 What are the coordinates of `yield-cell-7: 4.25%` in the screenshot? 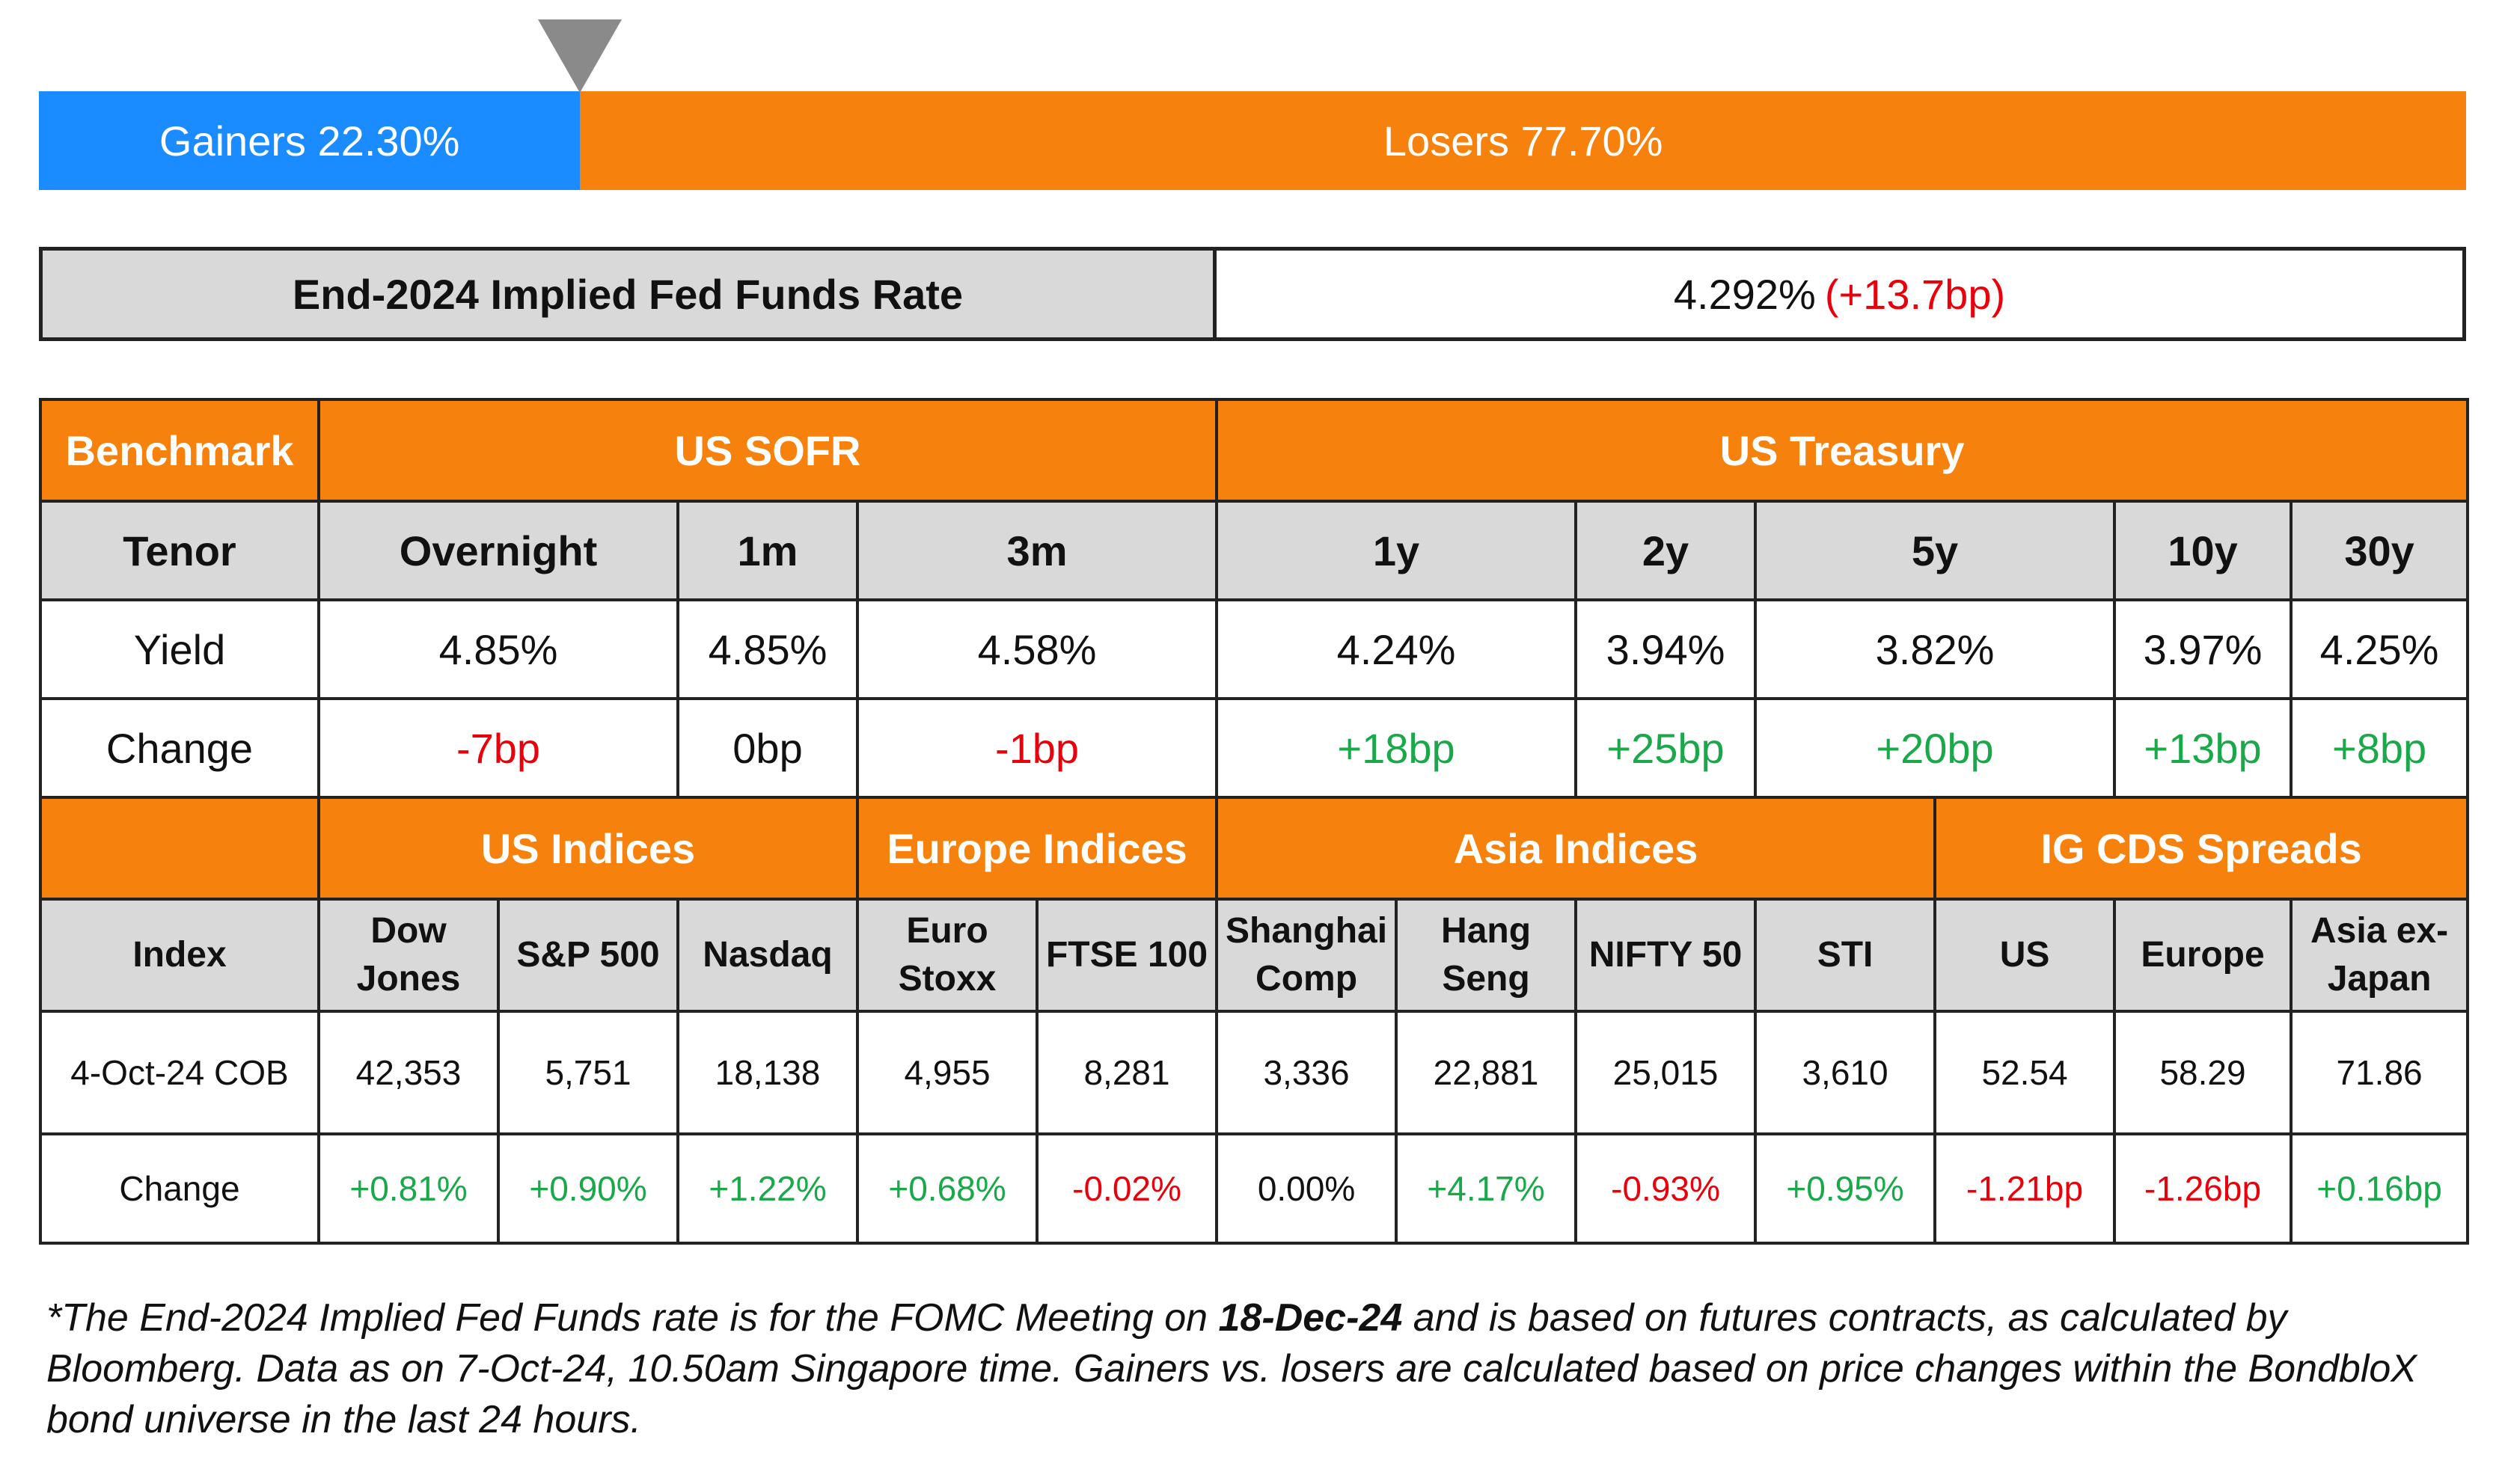 It's located at (2380, 649).